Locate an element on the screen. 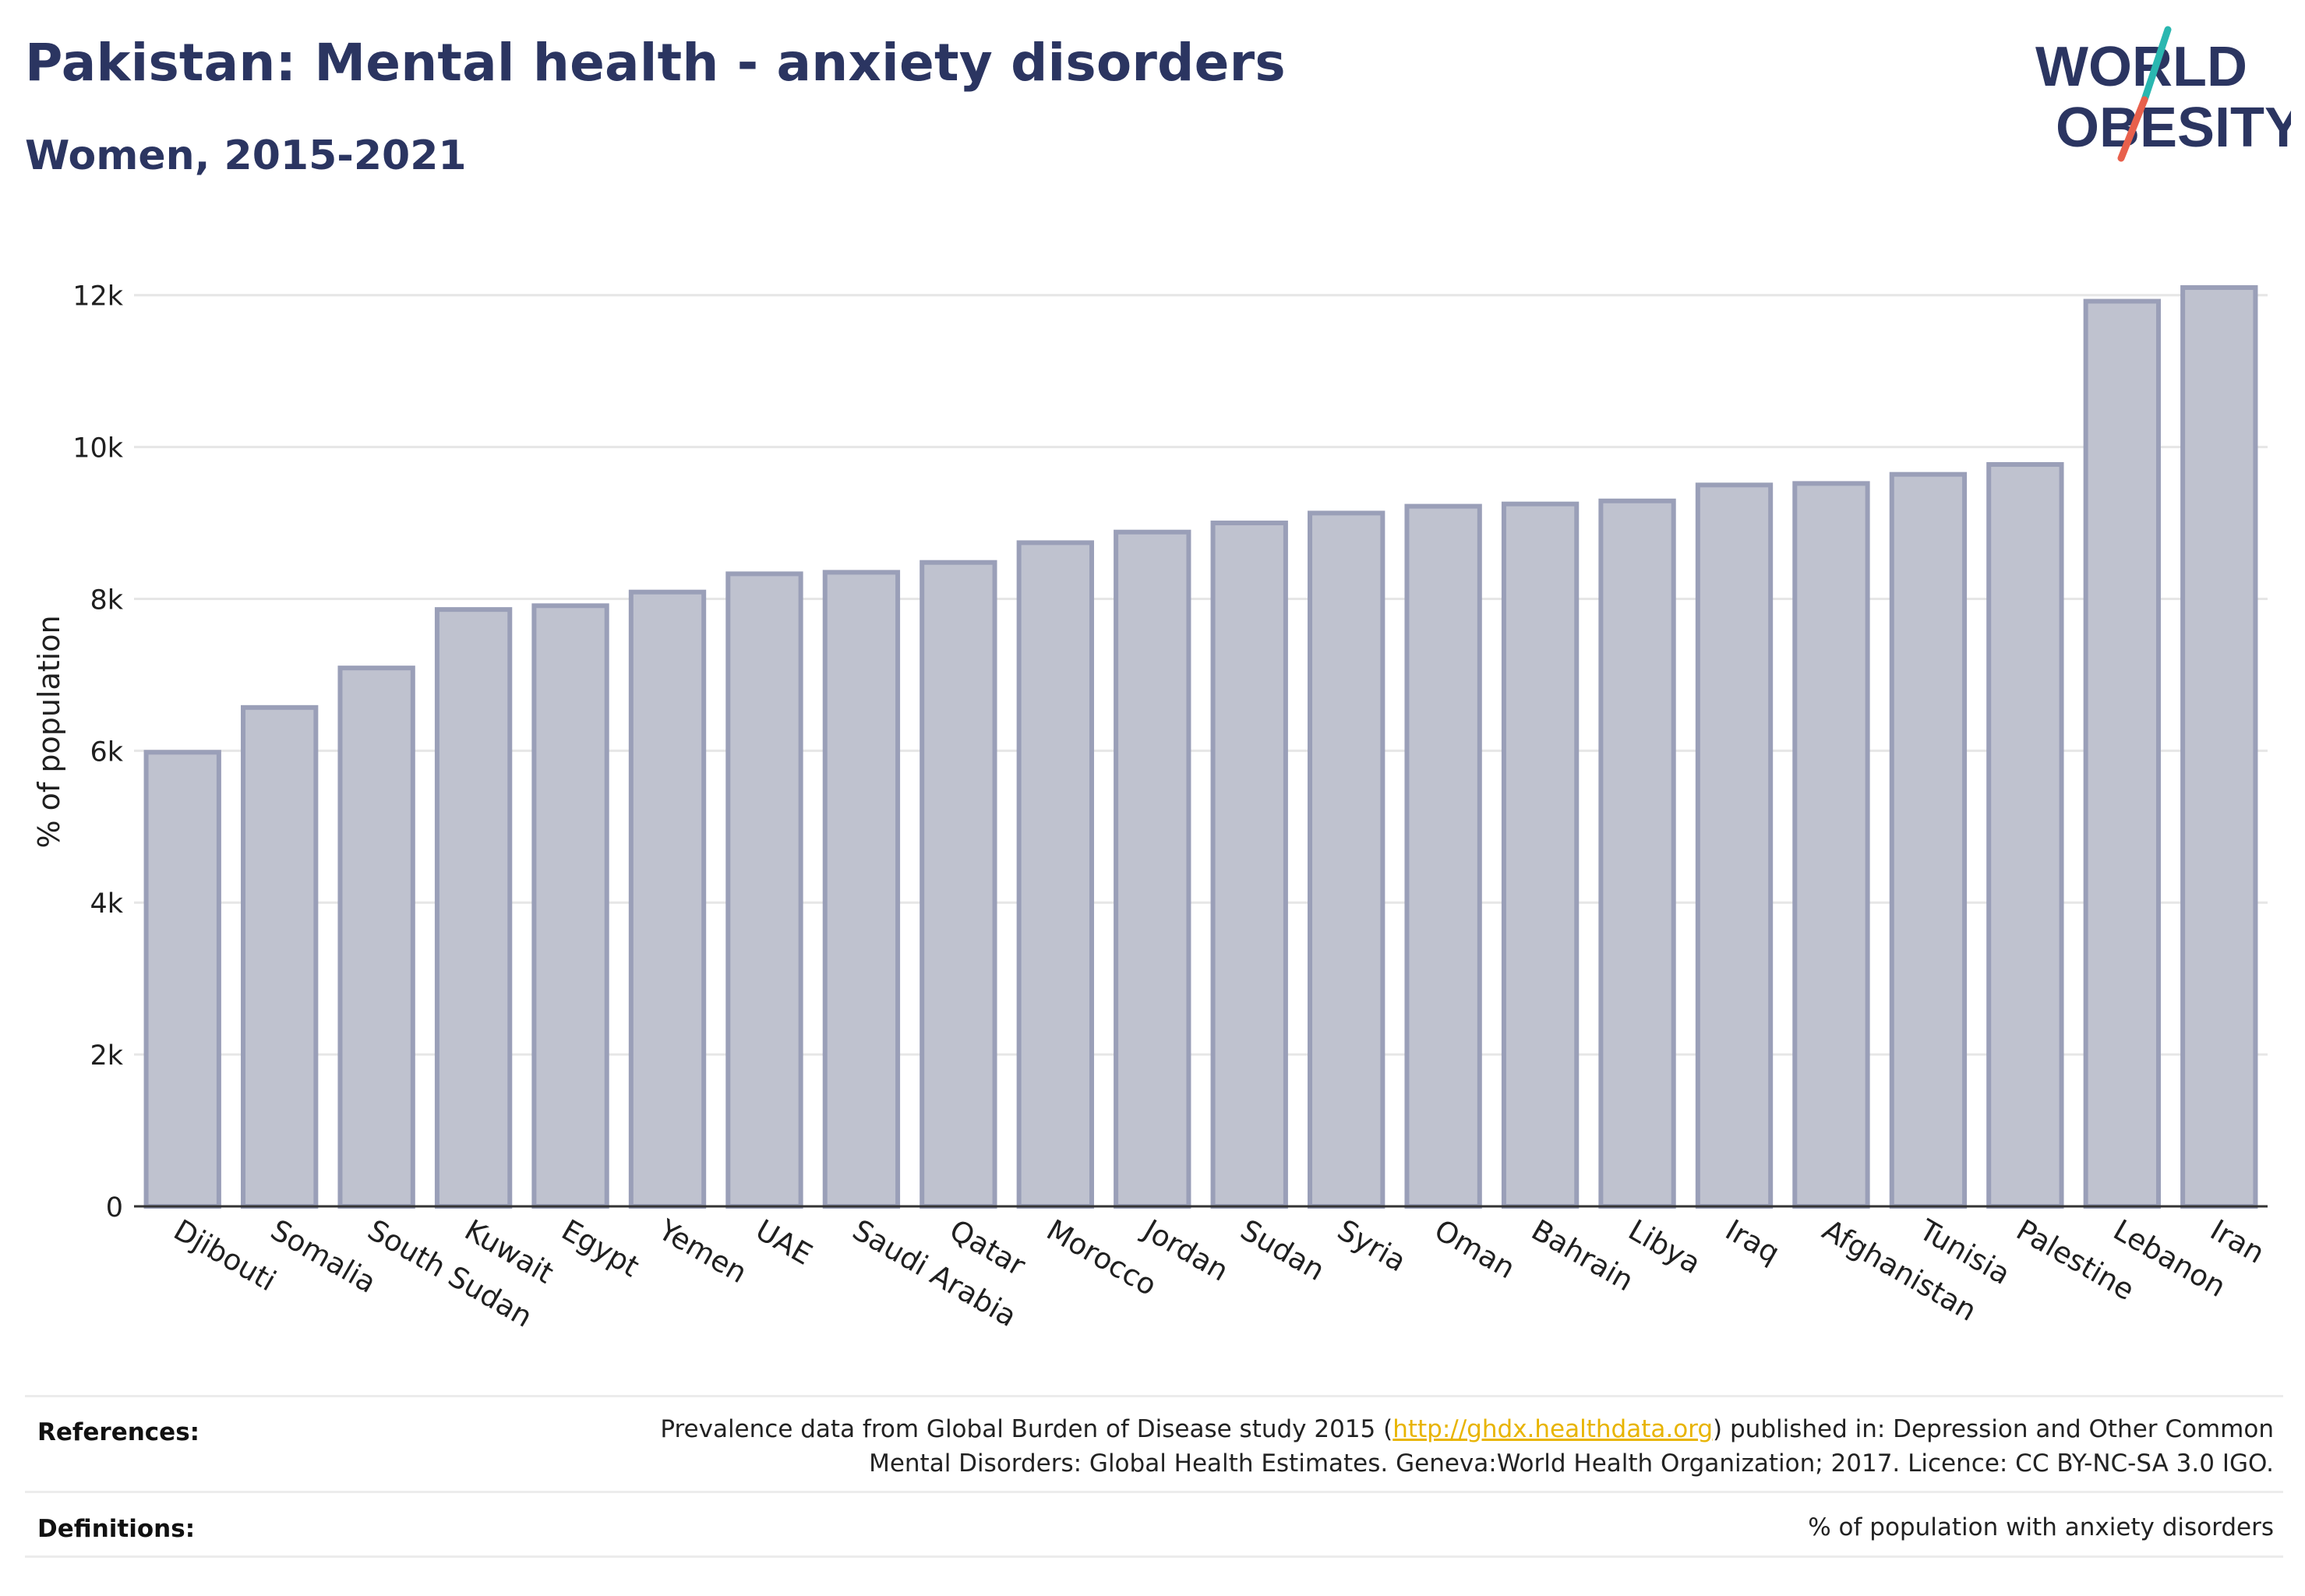 This screenshot has height=1596, width=2305. y-tick-label: 0 is located at coordinates (114, 1207).